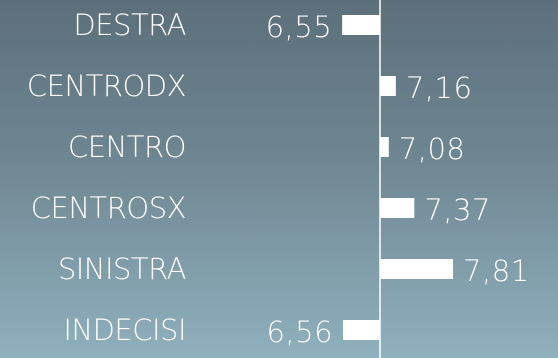  I want to click on bar-indecisi, so click(361, 330).